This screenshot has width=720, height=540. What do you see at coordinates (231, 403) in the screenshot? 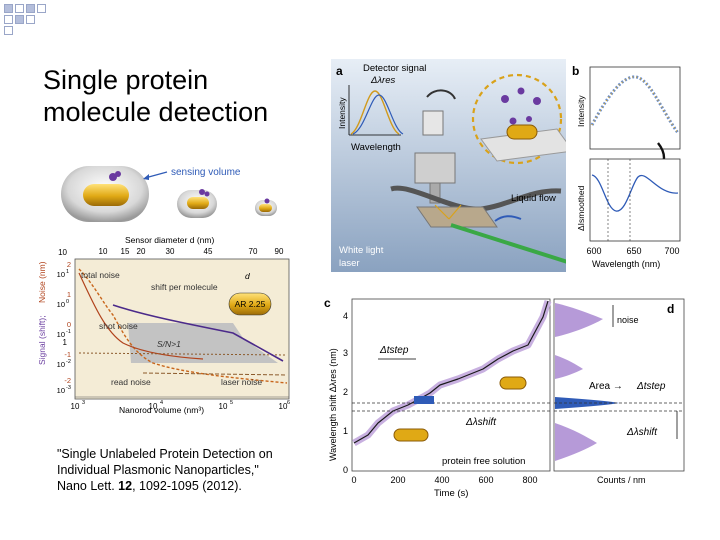
I see `bottom-exponent: 5` at bounding box center [231, 403].